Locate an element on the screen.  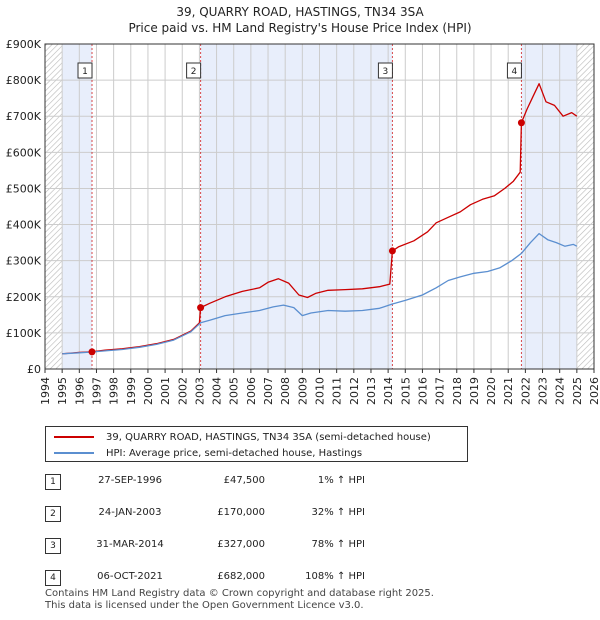
sale-row: 3 31-MAR-2014 £327,000 78% ↑ HPI is located at coordinates (255, 546).